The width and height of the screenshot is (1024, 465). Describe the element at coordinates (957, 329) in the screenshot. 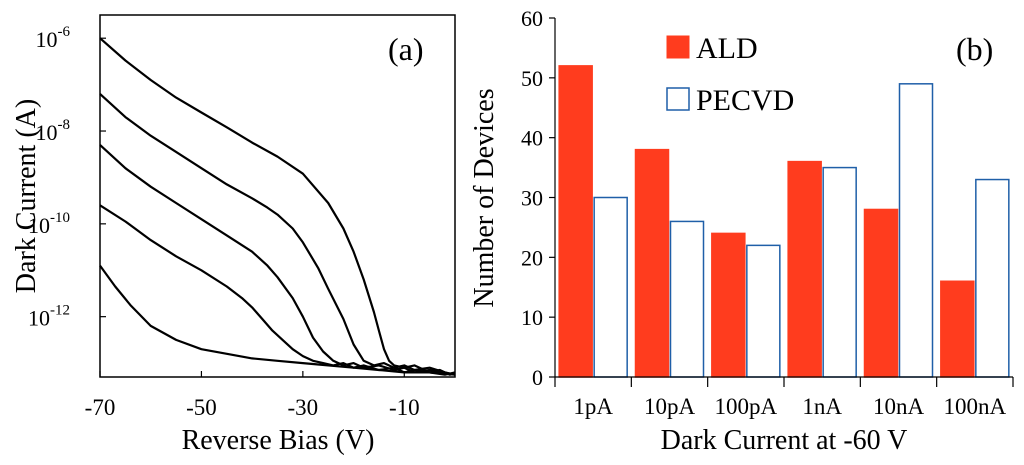

I see `bar-ald-100nA` at that location.